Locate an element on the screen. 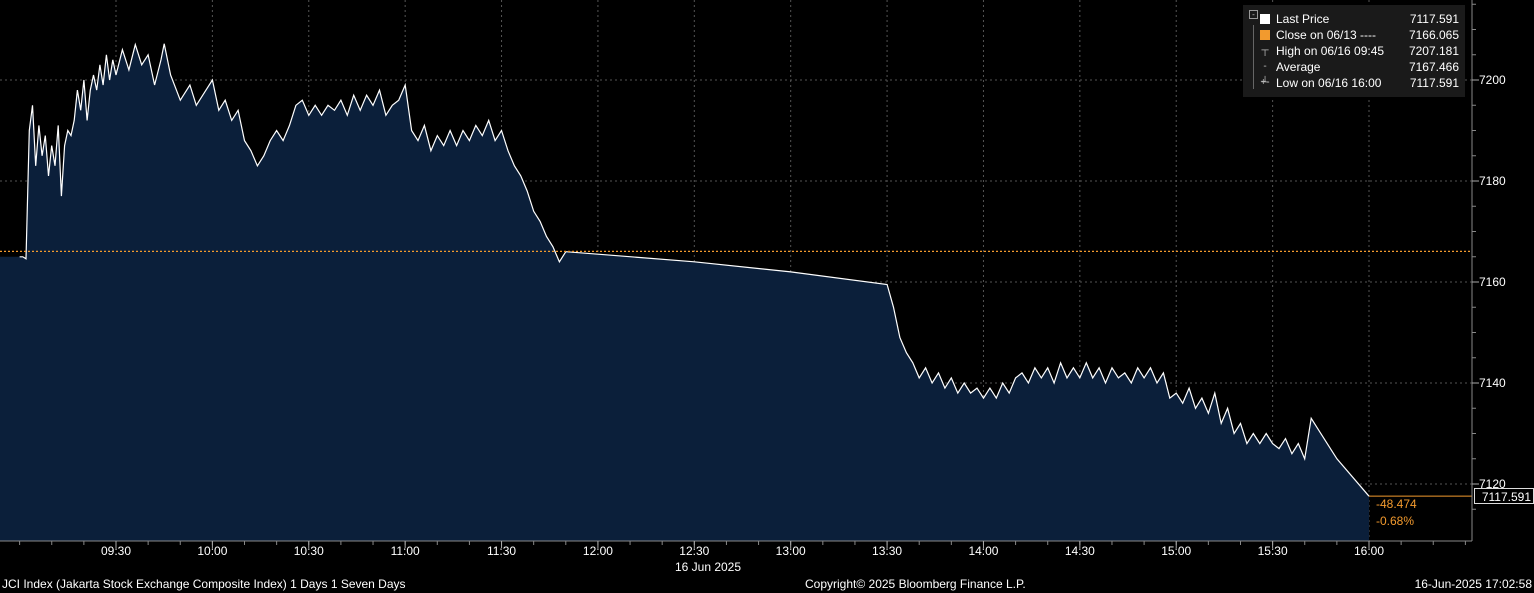 This screenshot has width=1534, height=593. x-tick-label: 12:00 is located at coordinates (598, 551).